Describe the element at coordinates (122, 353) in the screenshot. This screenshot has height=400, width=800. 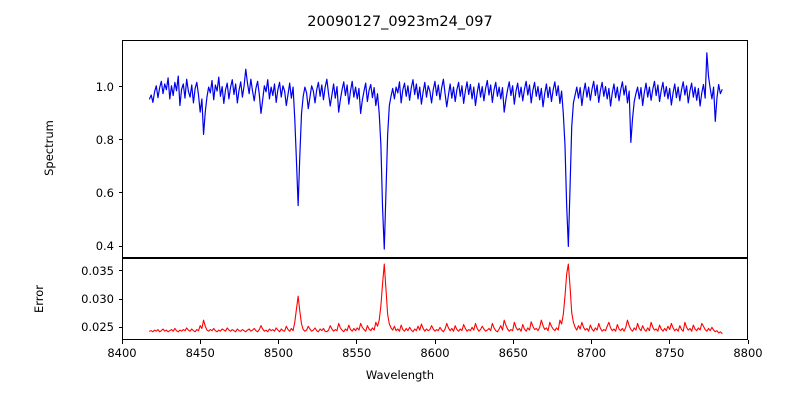
I see `xtick-label: 8400` at that location.